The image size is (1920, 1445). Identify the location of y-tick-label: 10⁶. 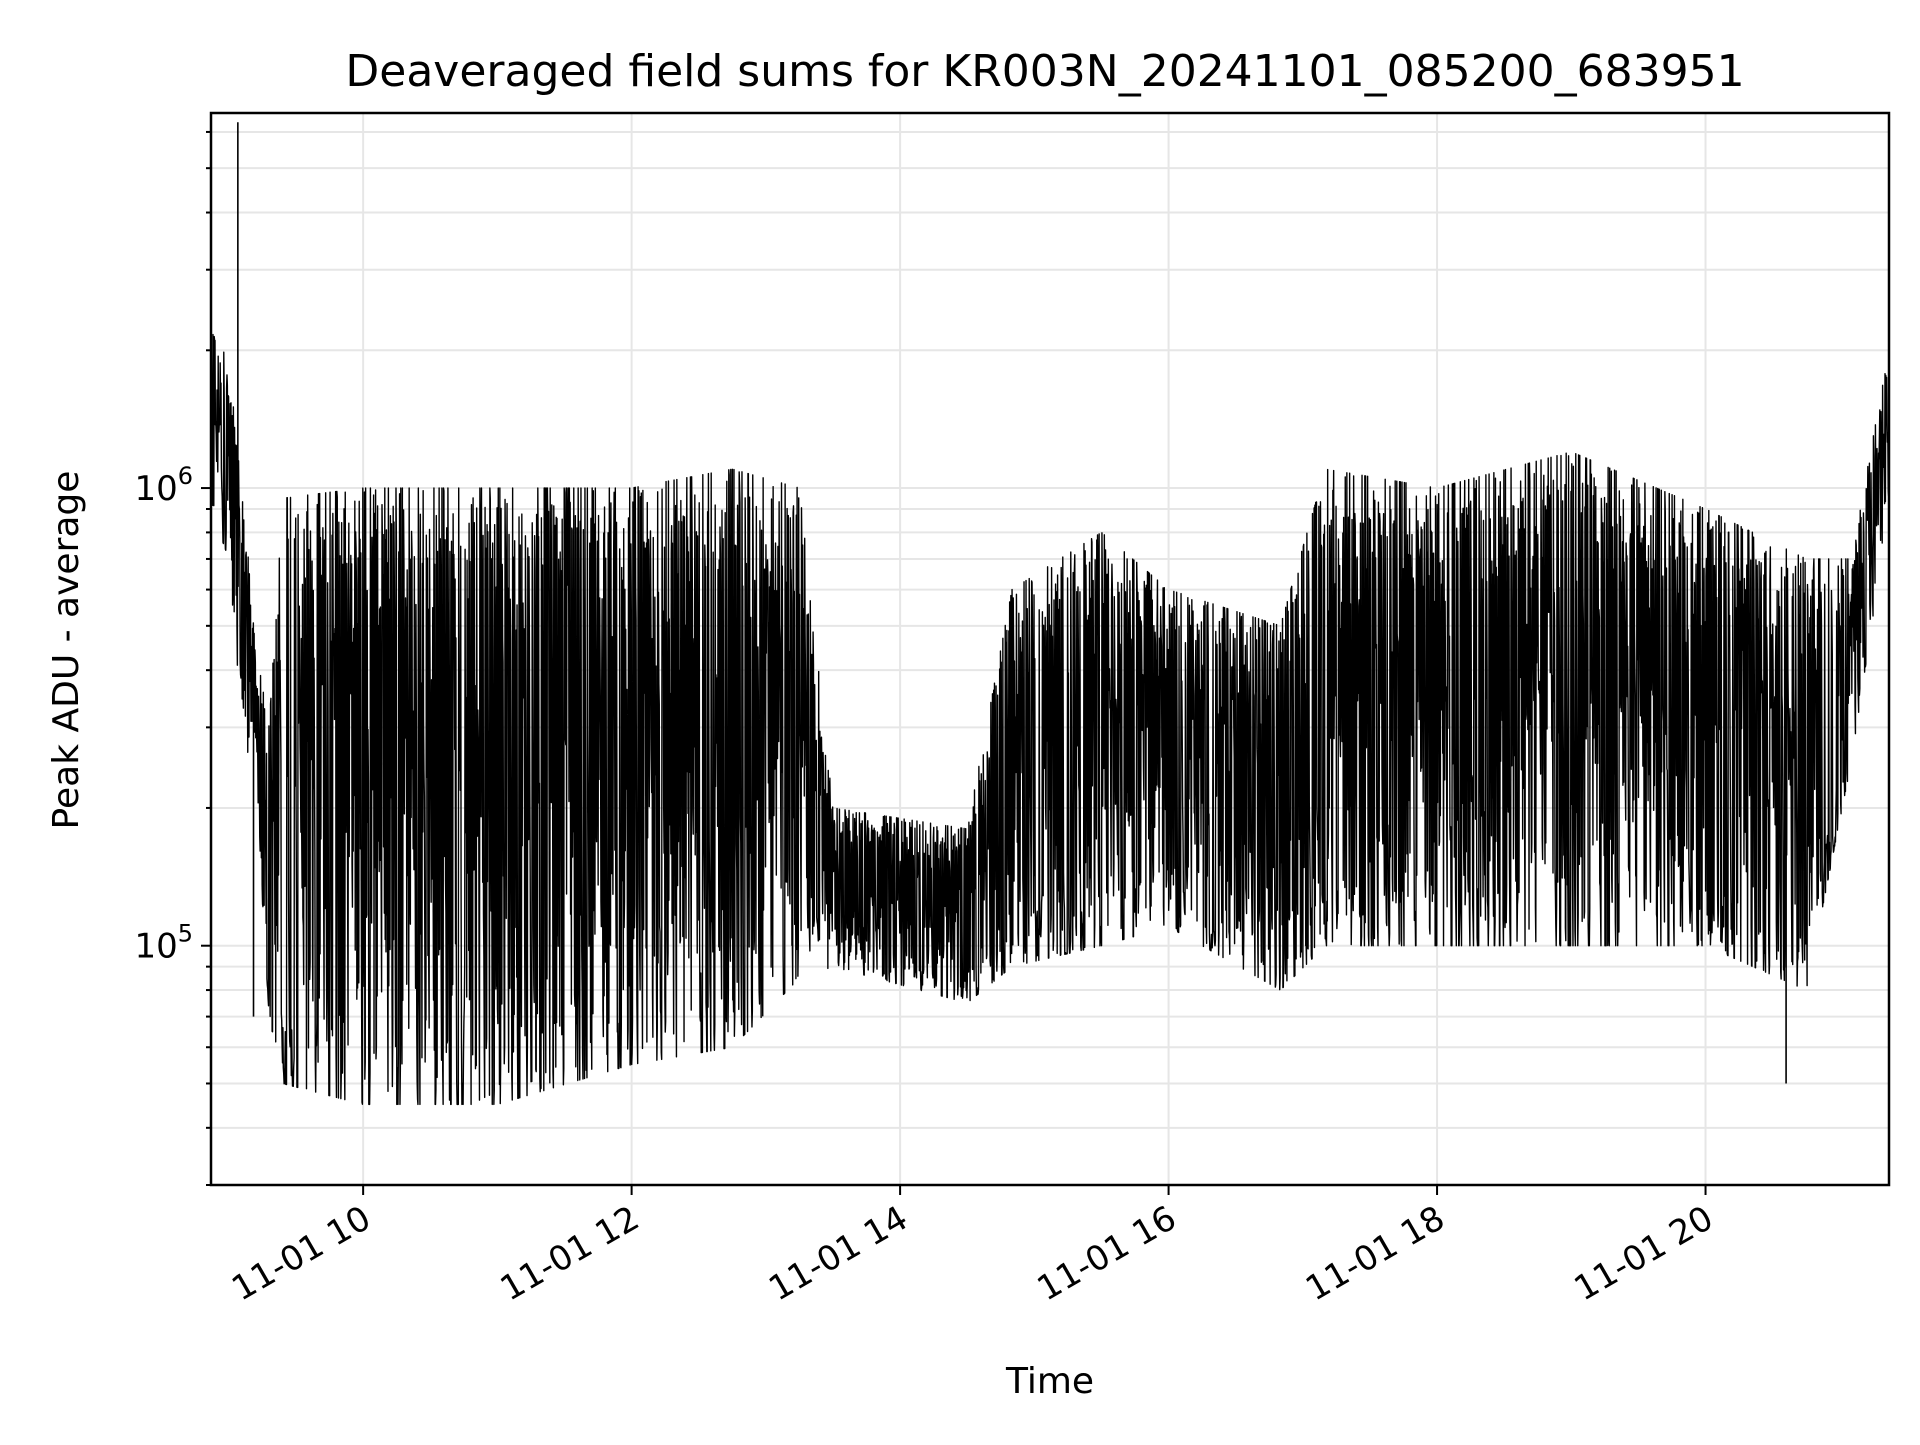
(163, 485).